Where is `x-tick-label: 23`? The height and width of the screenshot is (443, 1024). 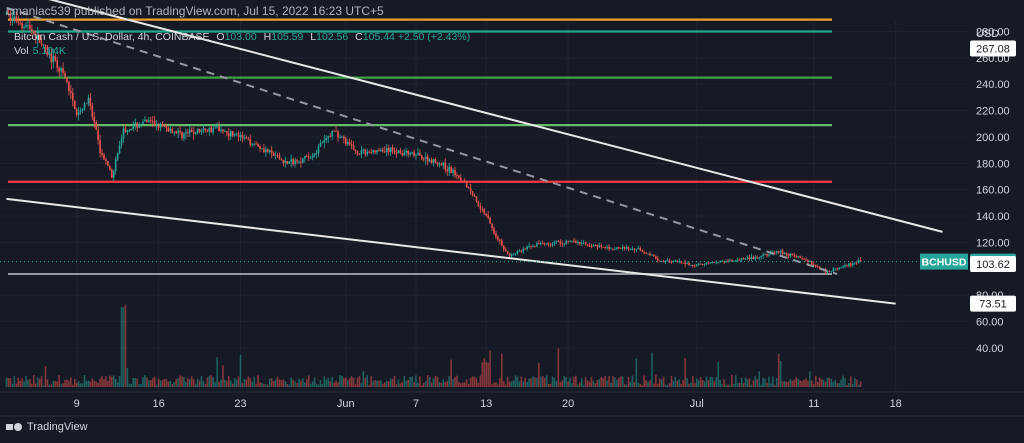 x-tick-label: 23 is located at coordinates (240, 404).